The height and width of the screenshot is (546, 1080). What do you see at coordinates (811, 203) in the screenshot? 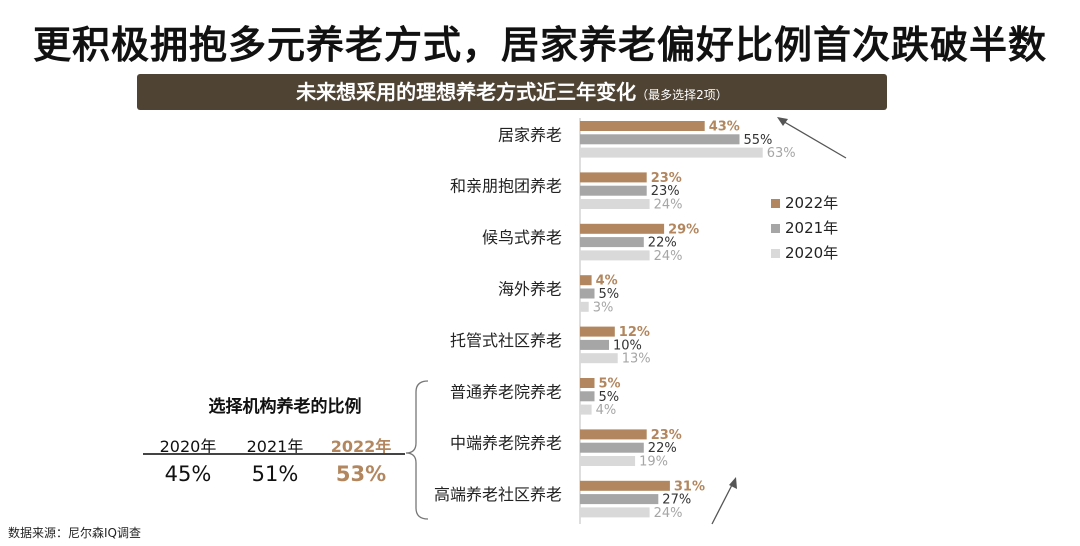
I see `legend-label-2022: 2022年` at bounding box center [811, 203].